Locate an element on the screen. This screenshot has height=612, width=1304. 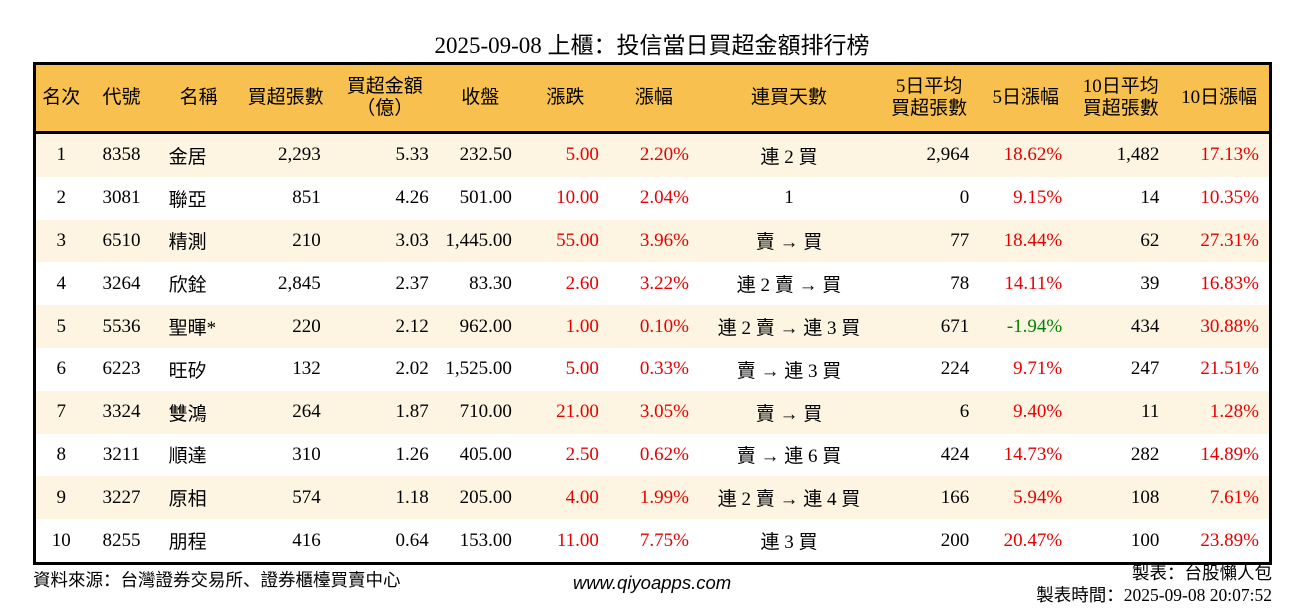
cell-buy-amount: 0.64 is located at coordinates (412, 540).